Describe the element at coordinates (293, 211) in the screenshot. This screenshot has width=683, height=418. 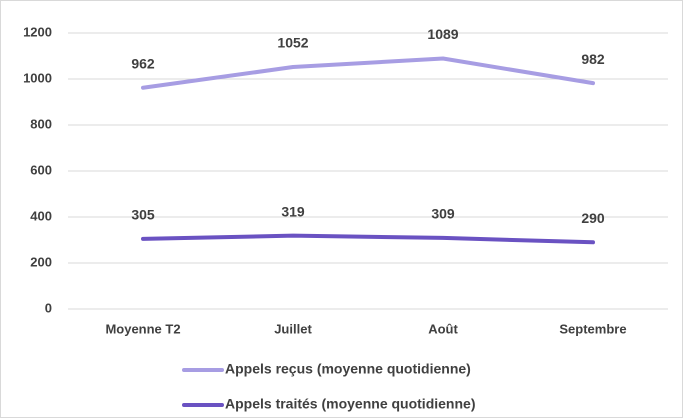
I see `data-label: 319` at that location.